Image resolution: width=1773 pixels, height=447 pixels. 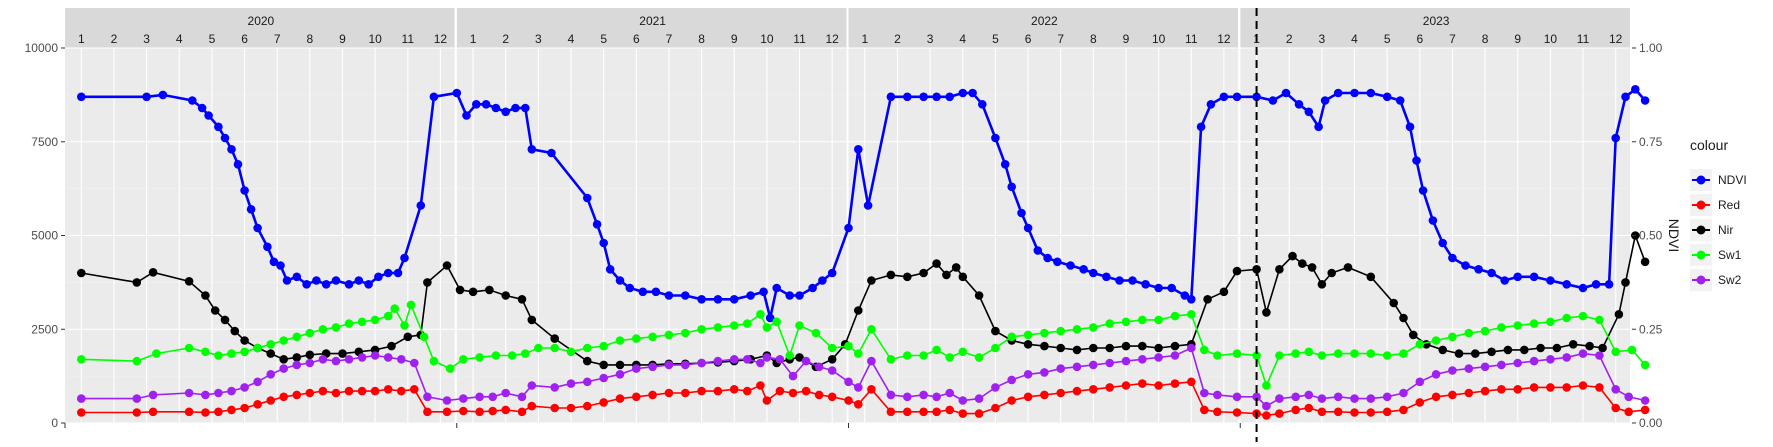 What do you see at coordinates (244, 39) in the screenshot?
I see `month-label: 6` at bounding box center [244, 39].